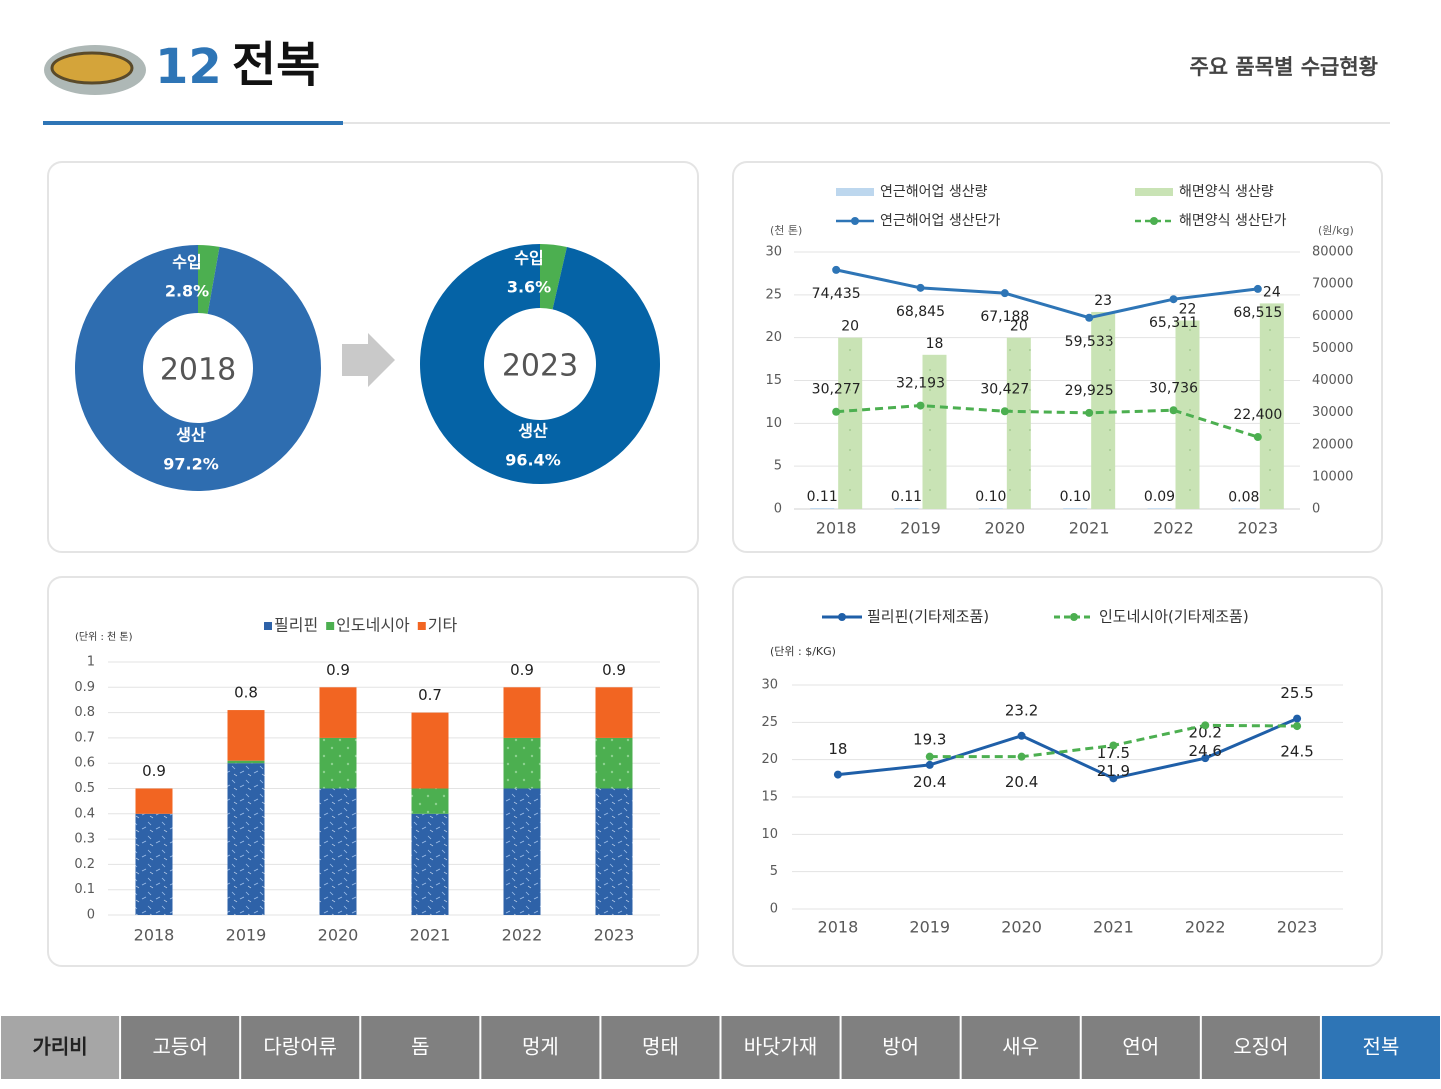 The width and height of the screenshot is (1441, 1089). I want to click on nav-tab-label: 전복, so click(1381, 1047).